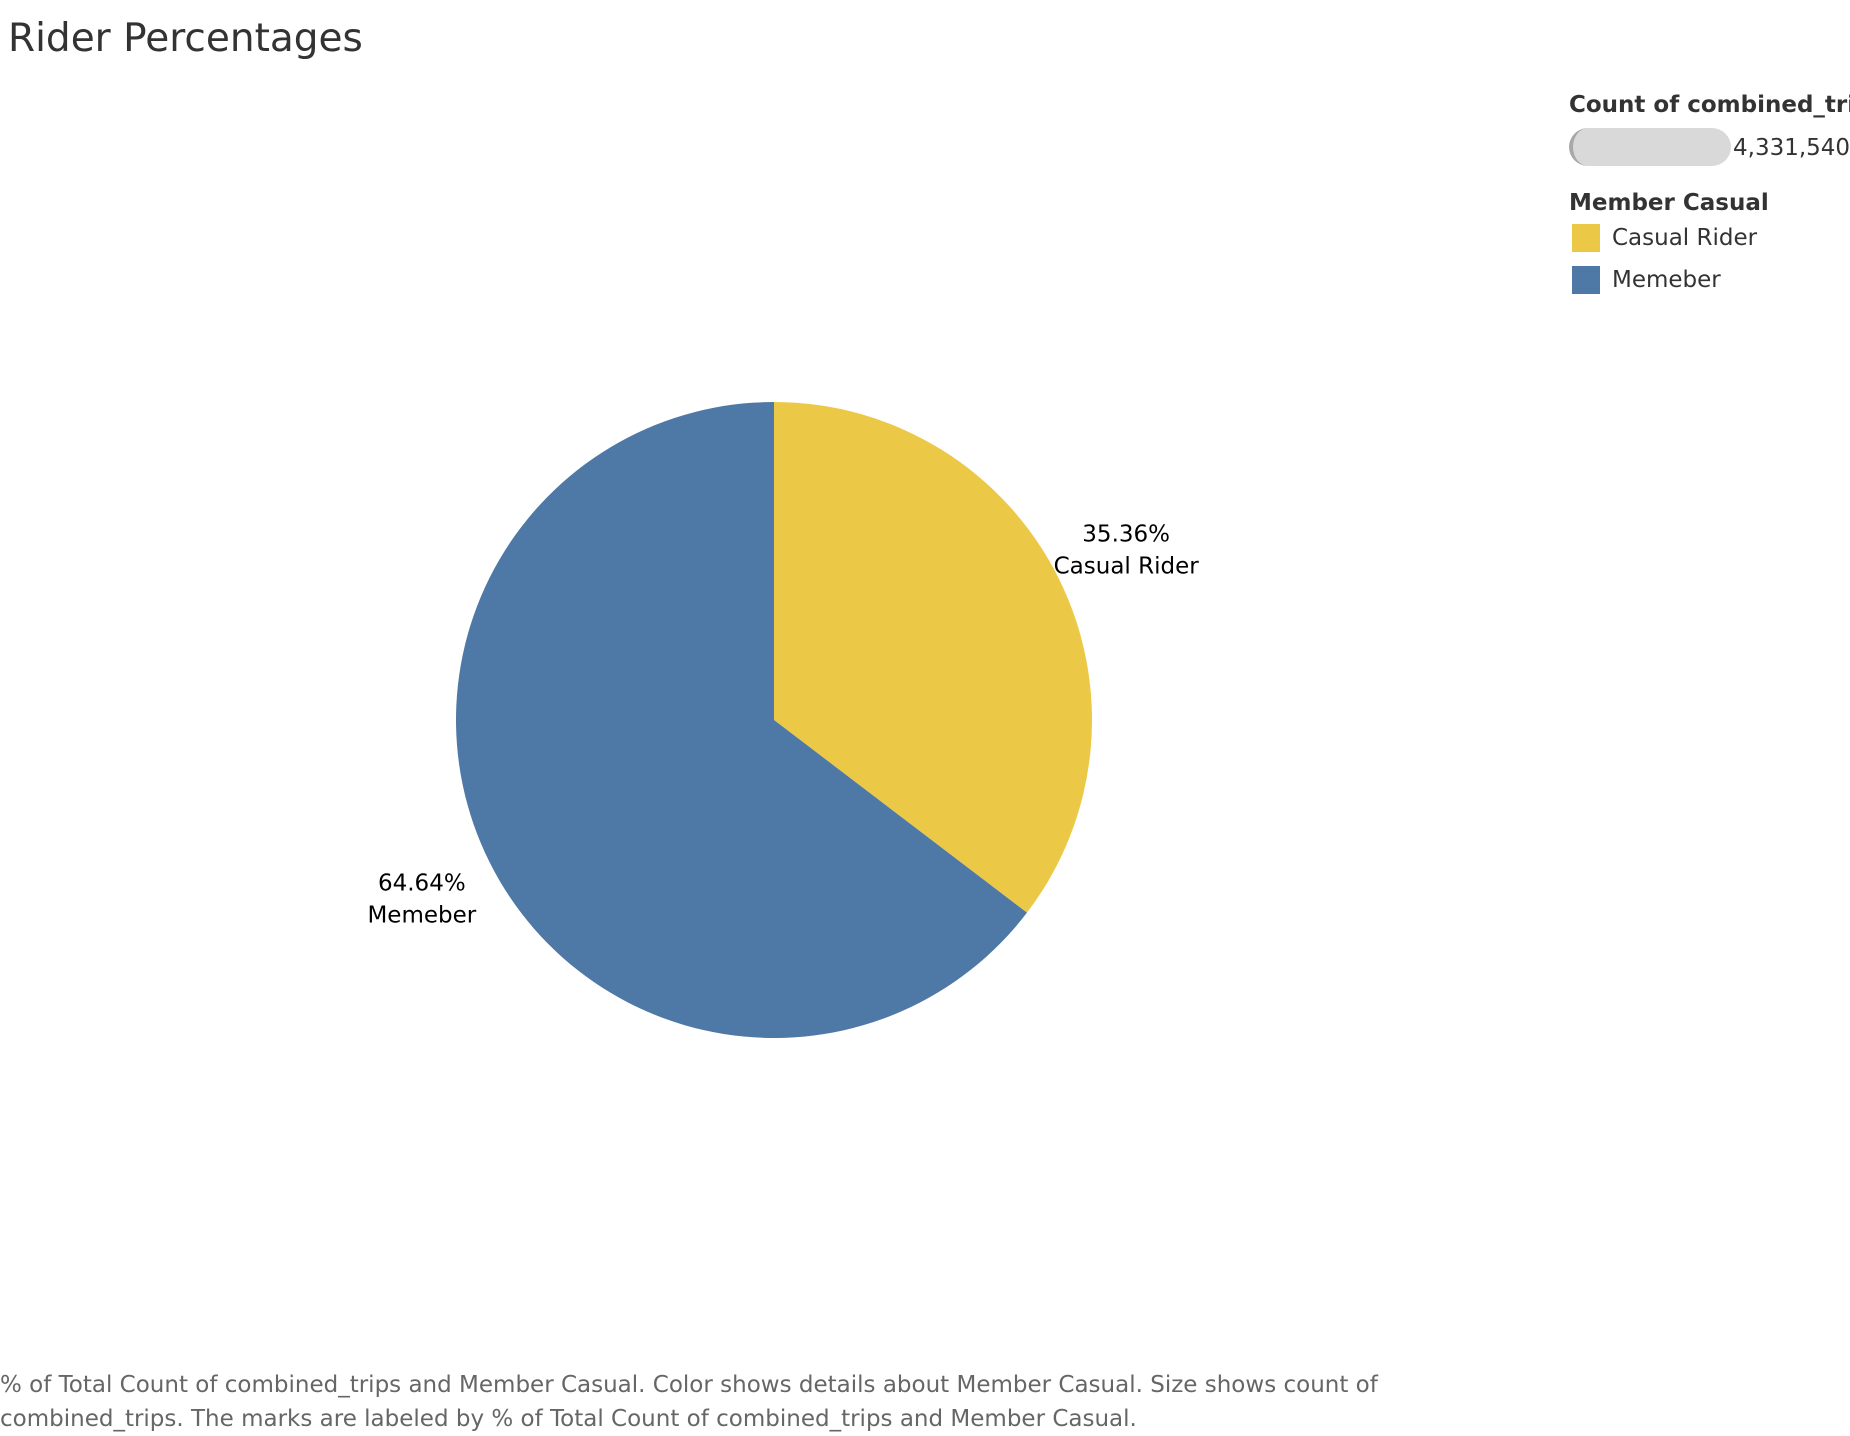  I want to click on legend-item-memeber: Memeber, so click(1709, 280).